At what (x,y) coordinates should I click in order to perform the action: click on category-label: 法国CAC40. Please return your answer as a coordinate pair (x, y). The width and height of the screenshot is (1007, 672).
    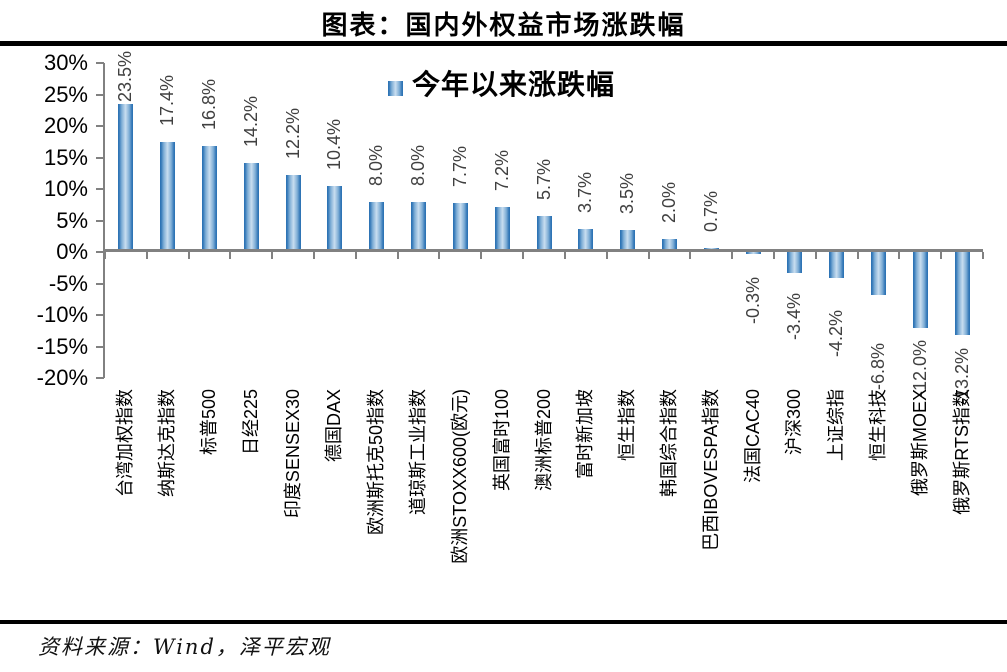
    Looking at the image, I should click on (752, 436).